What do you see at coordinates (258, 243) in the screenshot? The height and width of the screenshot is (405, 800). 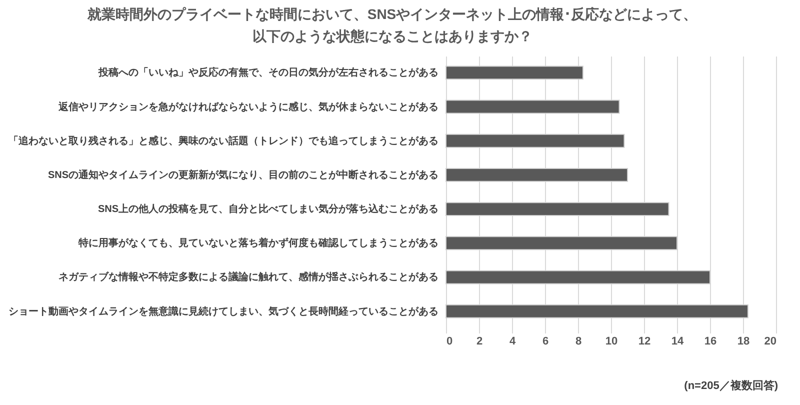 I see `y-tick-label: 特に用事がなくても、見ていないと落ち着かず何度も確認してしまうことがある` at bounding box center [258, 243].